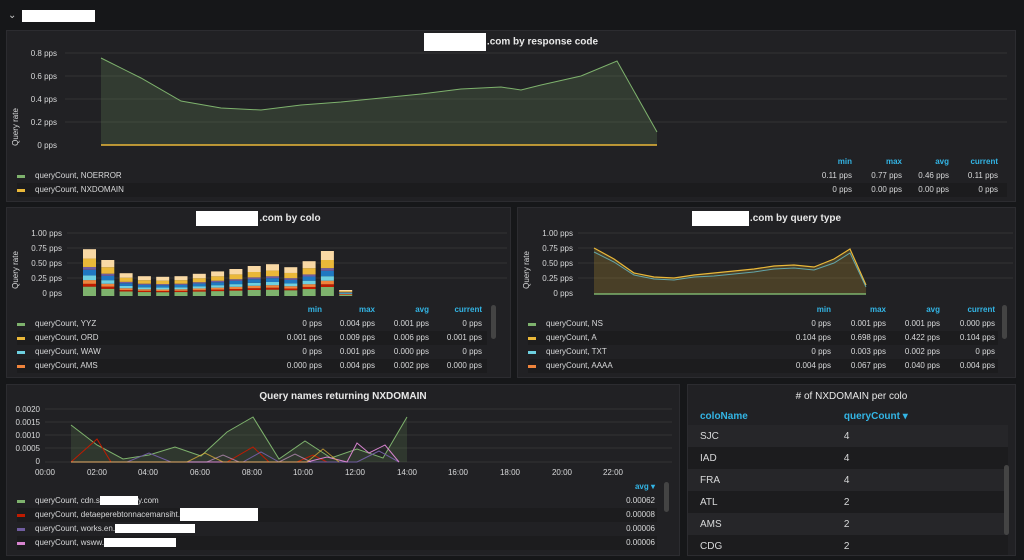 The width and height of the screenshot is (1024, 560). Describe the element at coordinates (760, 416) in the screenshot. I see `column-header-coloname: coloName` at that location.